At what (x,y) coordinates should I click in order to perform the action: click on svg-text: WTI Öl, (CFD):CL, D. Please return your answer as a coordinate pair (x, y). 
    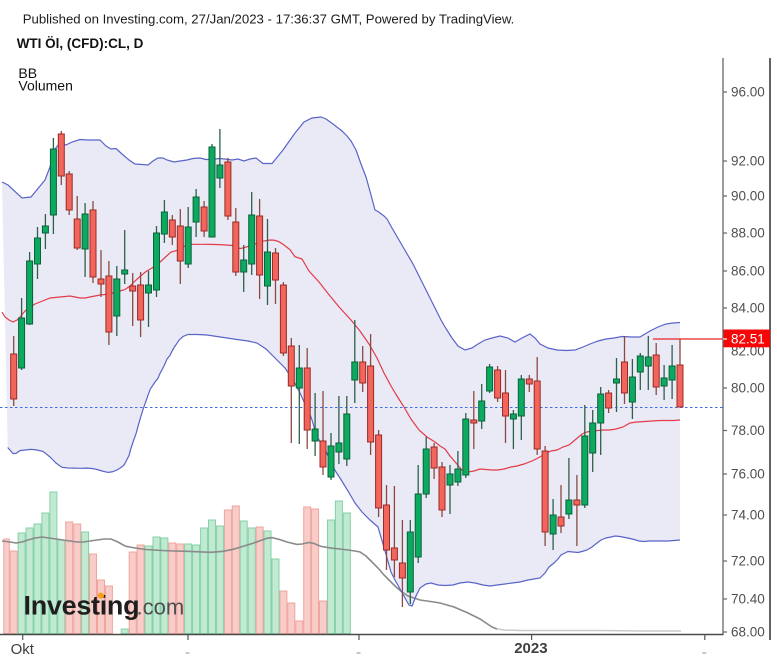
    Looking at the image, I should click on (80, 43).